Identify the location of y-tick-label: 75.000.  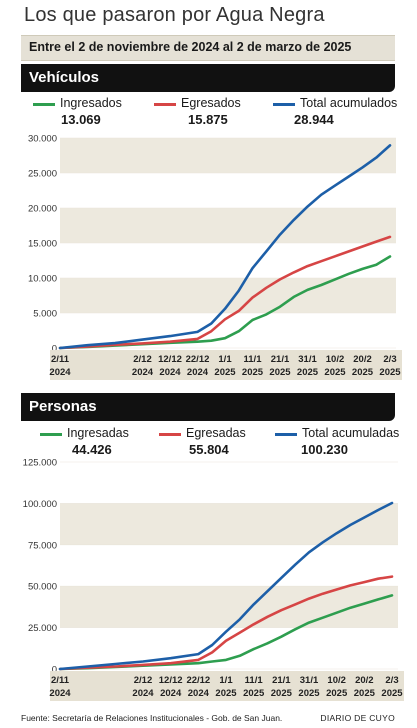
(42, 545).